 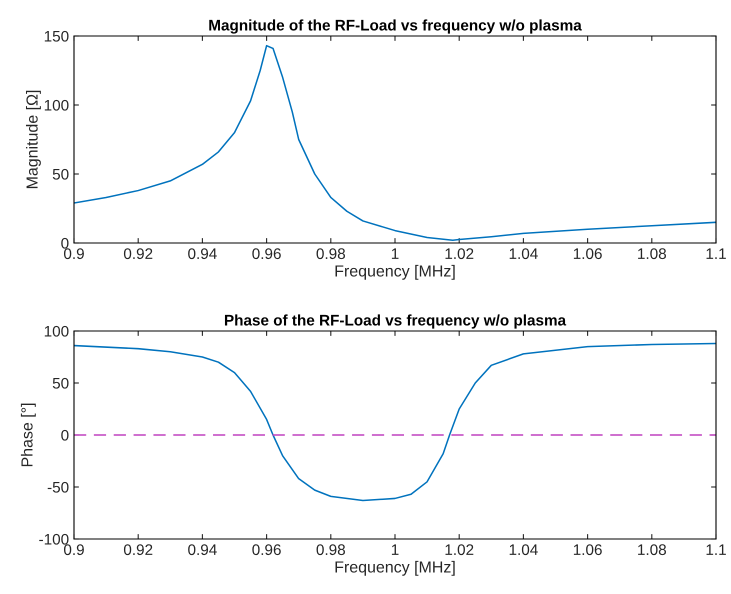 What do you see at coordinates (395, 321) in the screenshot?
I see `chart-title: Phase of the RF-Load vs frequency w/o plasma` at bounding box center [395, 321].